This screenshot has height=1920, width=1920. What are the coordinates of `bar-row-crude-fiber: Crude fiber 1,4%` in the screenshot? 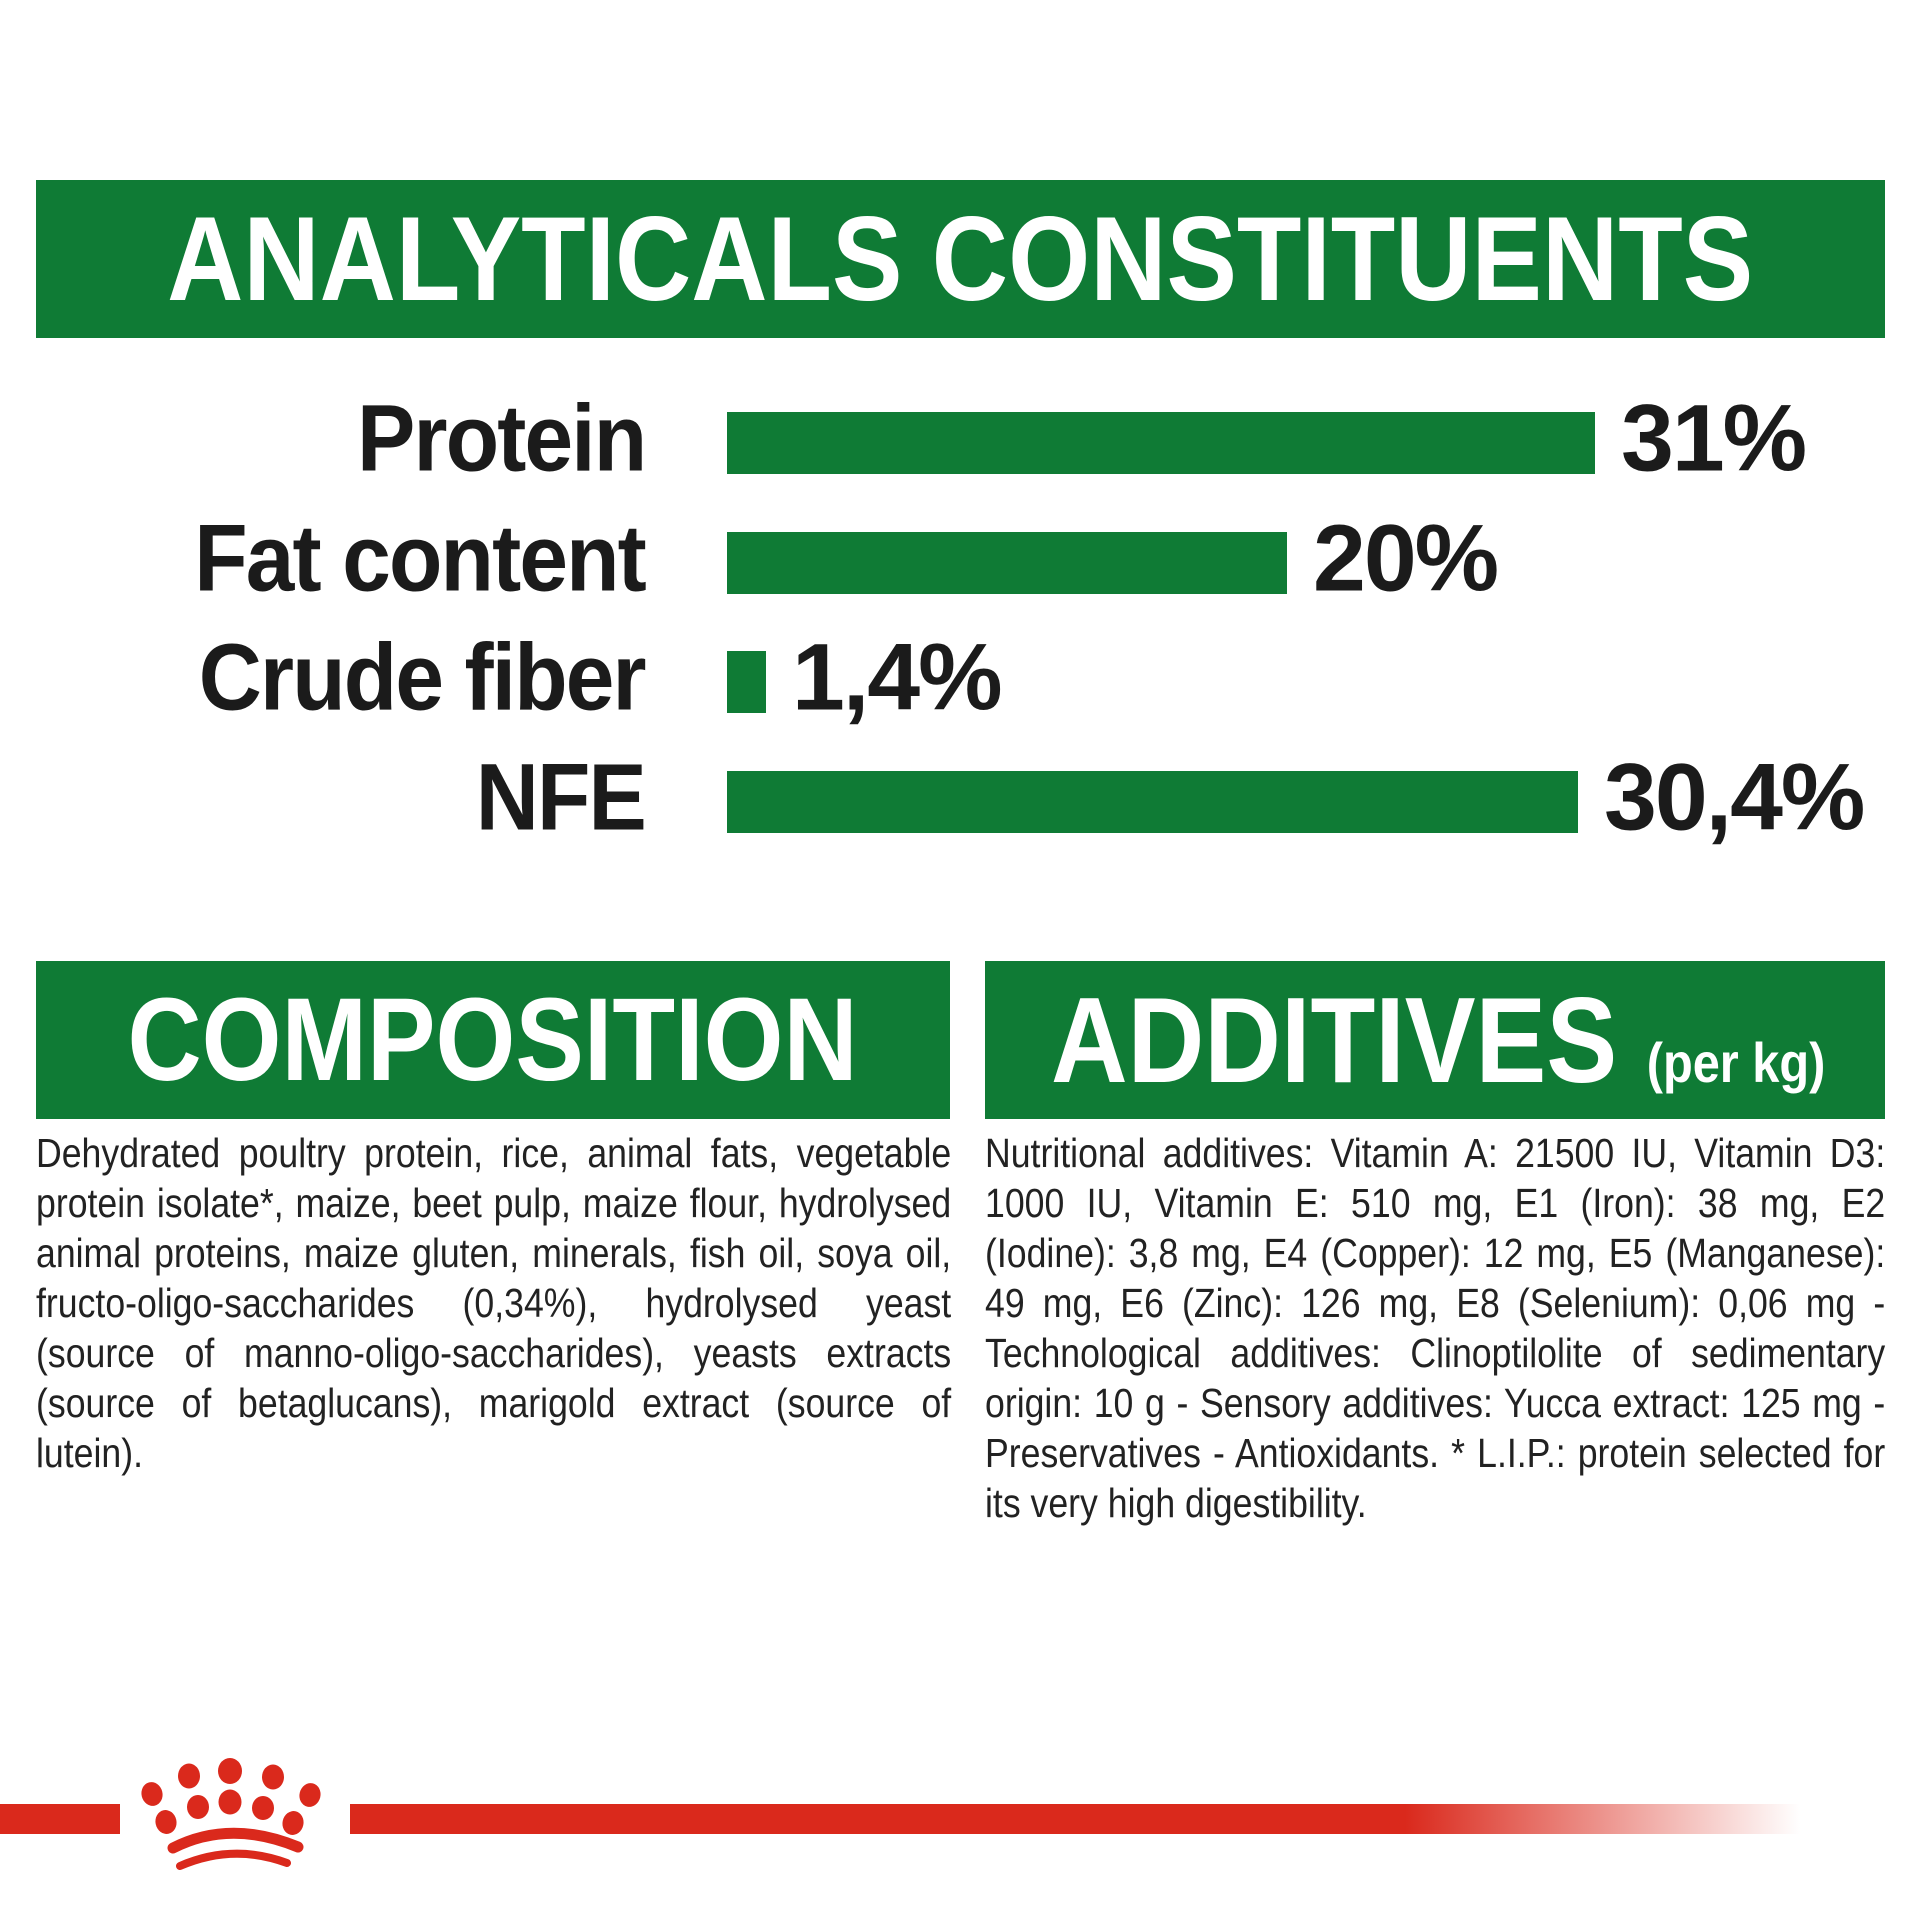 It's located at (960, 677).